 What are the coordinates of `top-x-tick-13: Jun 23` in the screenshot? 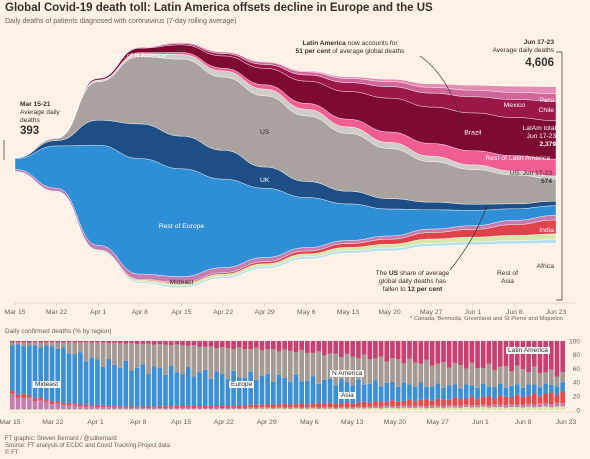 It's located at (556, 312).